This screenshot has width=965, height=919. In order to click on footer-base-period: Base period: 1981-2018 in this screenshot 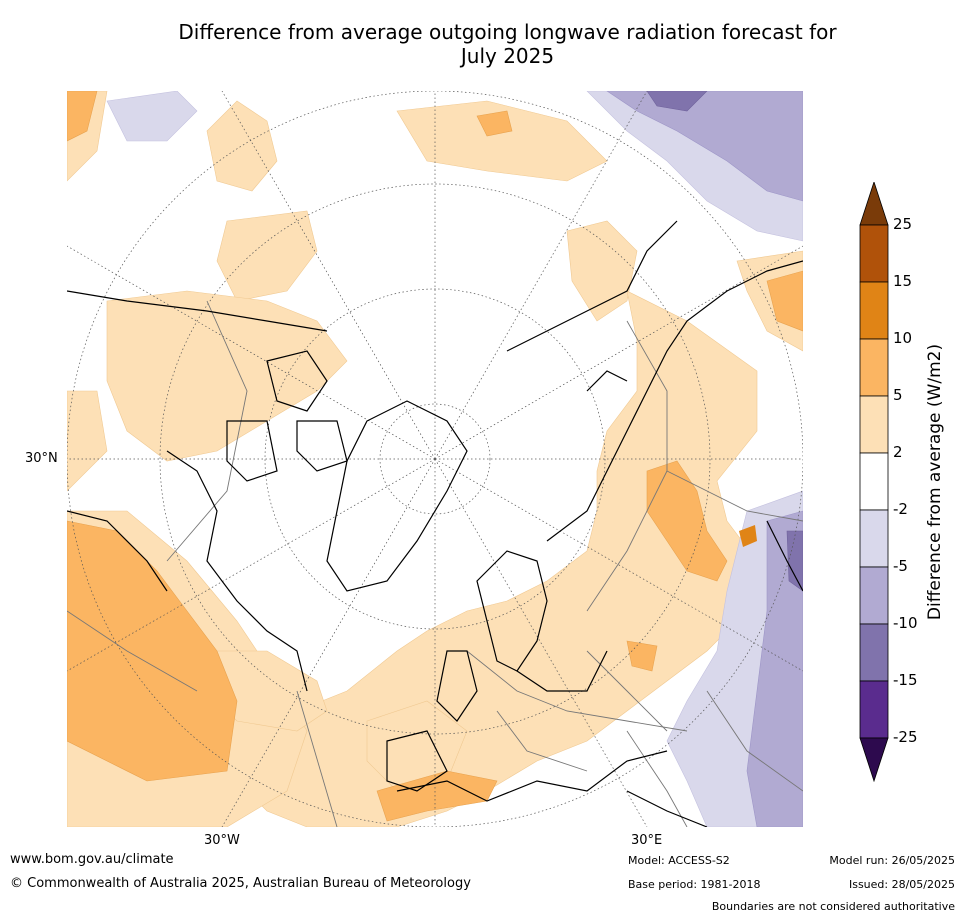, I will do `click(694, 884)`.